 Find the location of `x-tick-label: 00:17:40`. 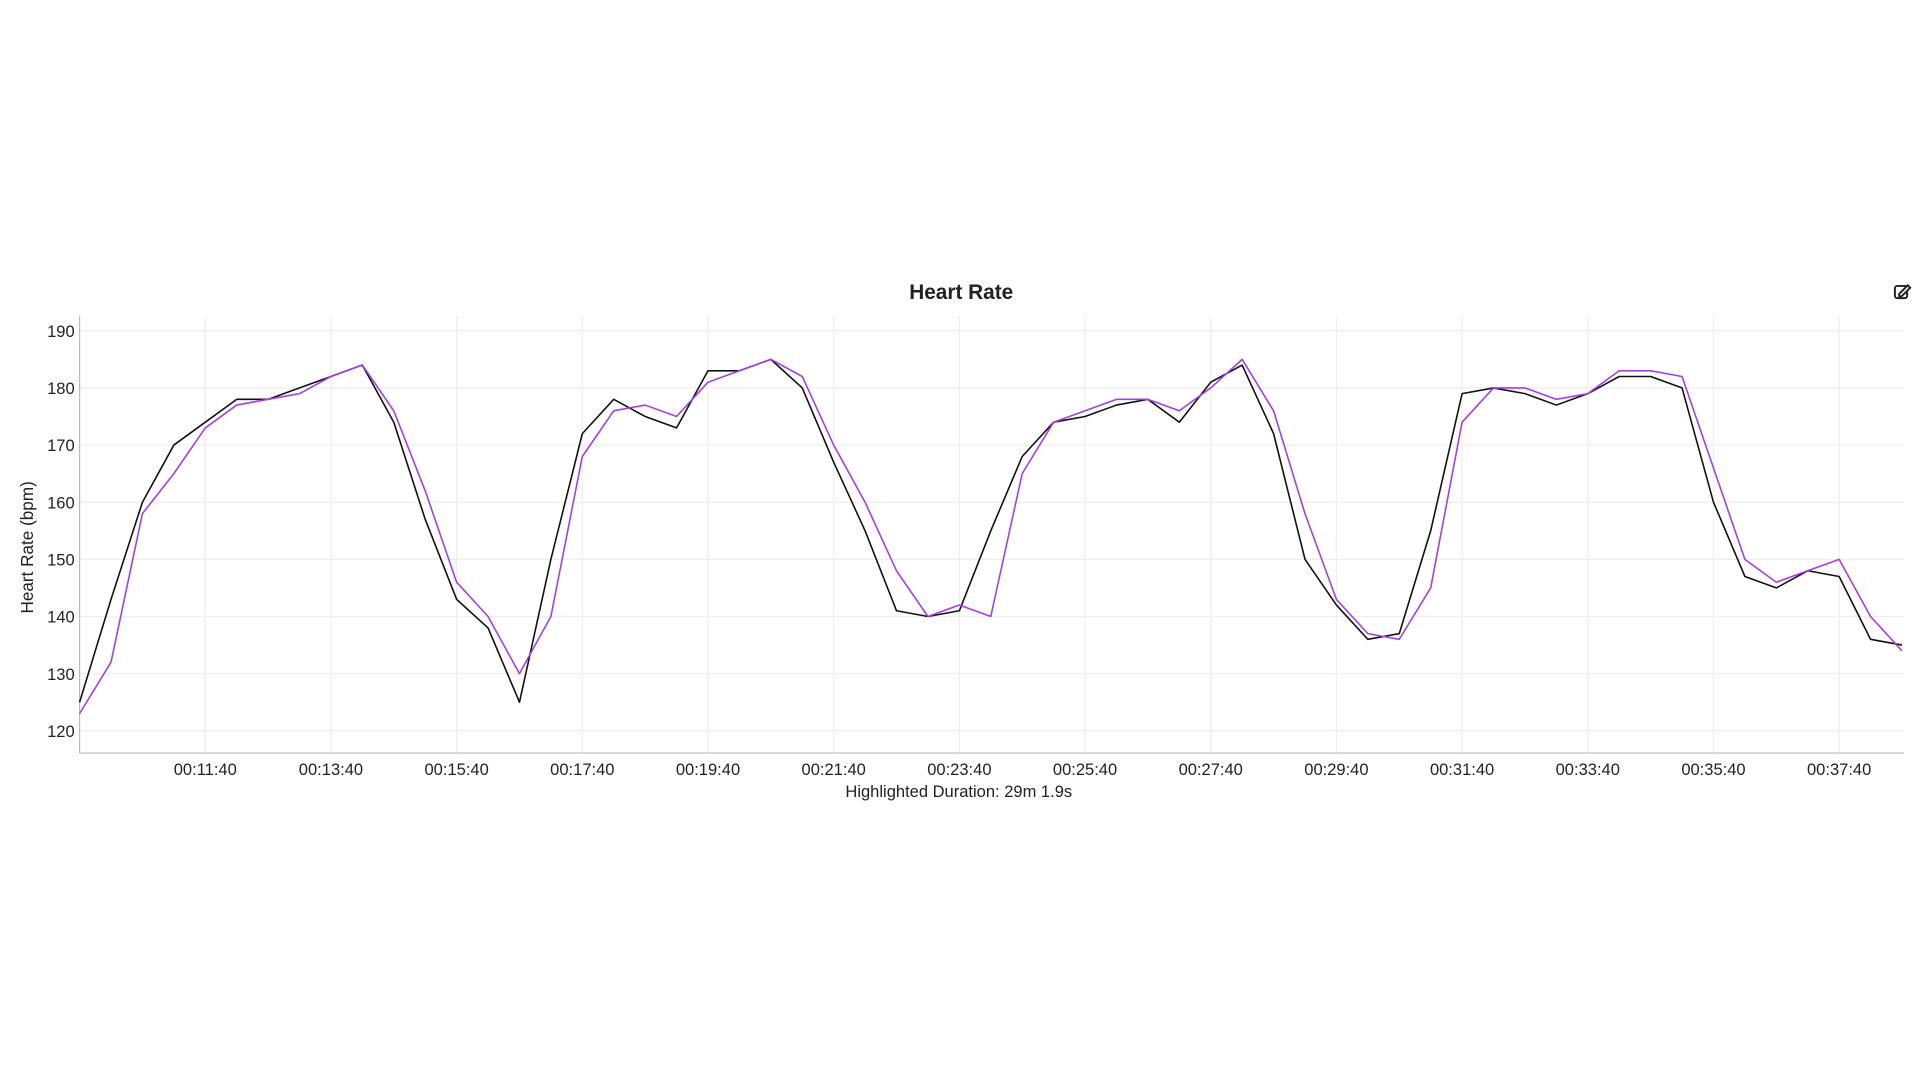

x-tick-label: 00:17:40 is located at coordinates (582, 769).